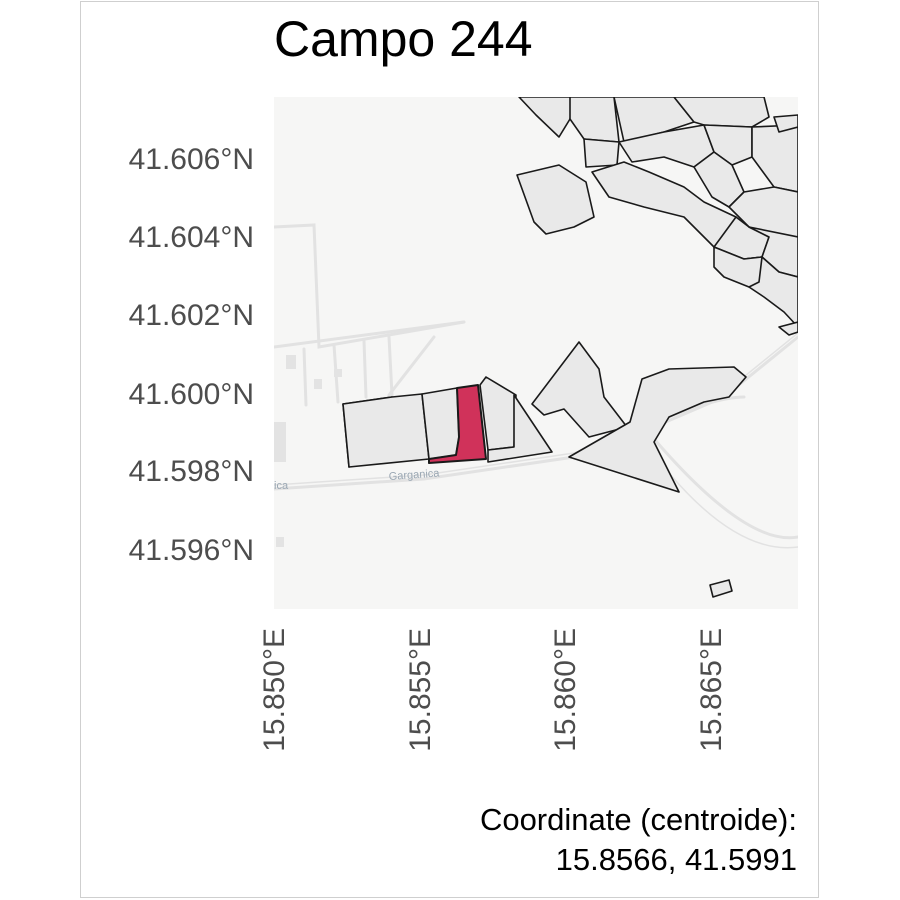 This screenshot has height=900, width=900. What do you see at coordinates (676, 859) in the screenshot?
I see `caption-line-2: 15.8566, 41.5991` at bounding box center [676, 859].